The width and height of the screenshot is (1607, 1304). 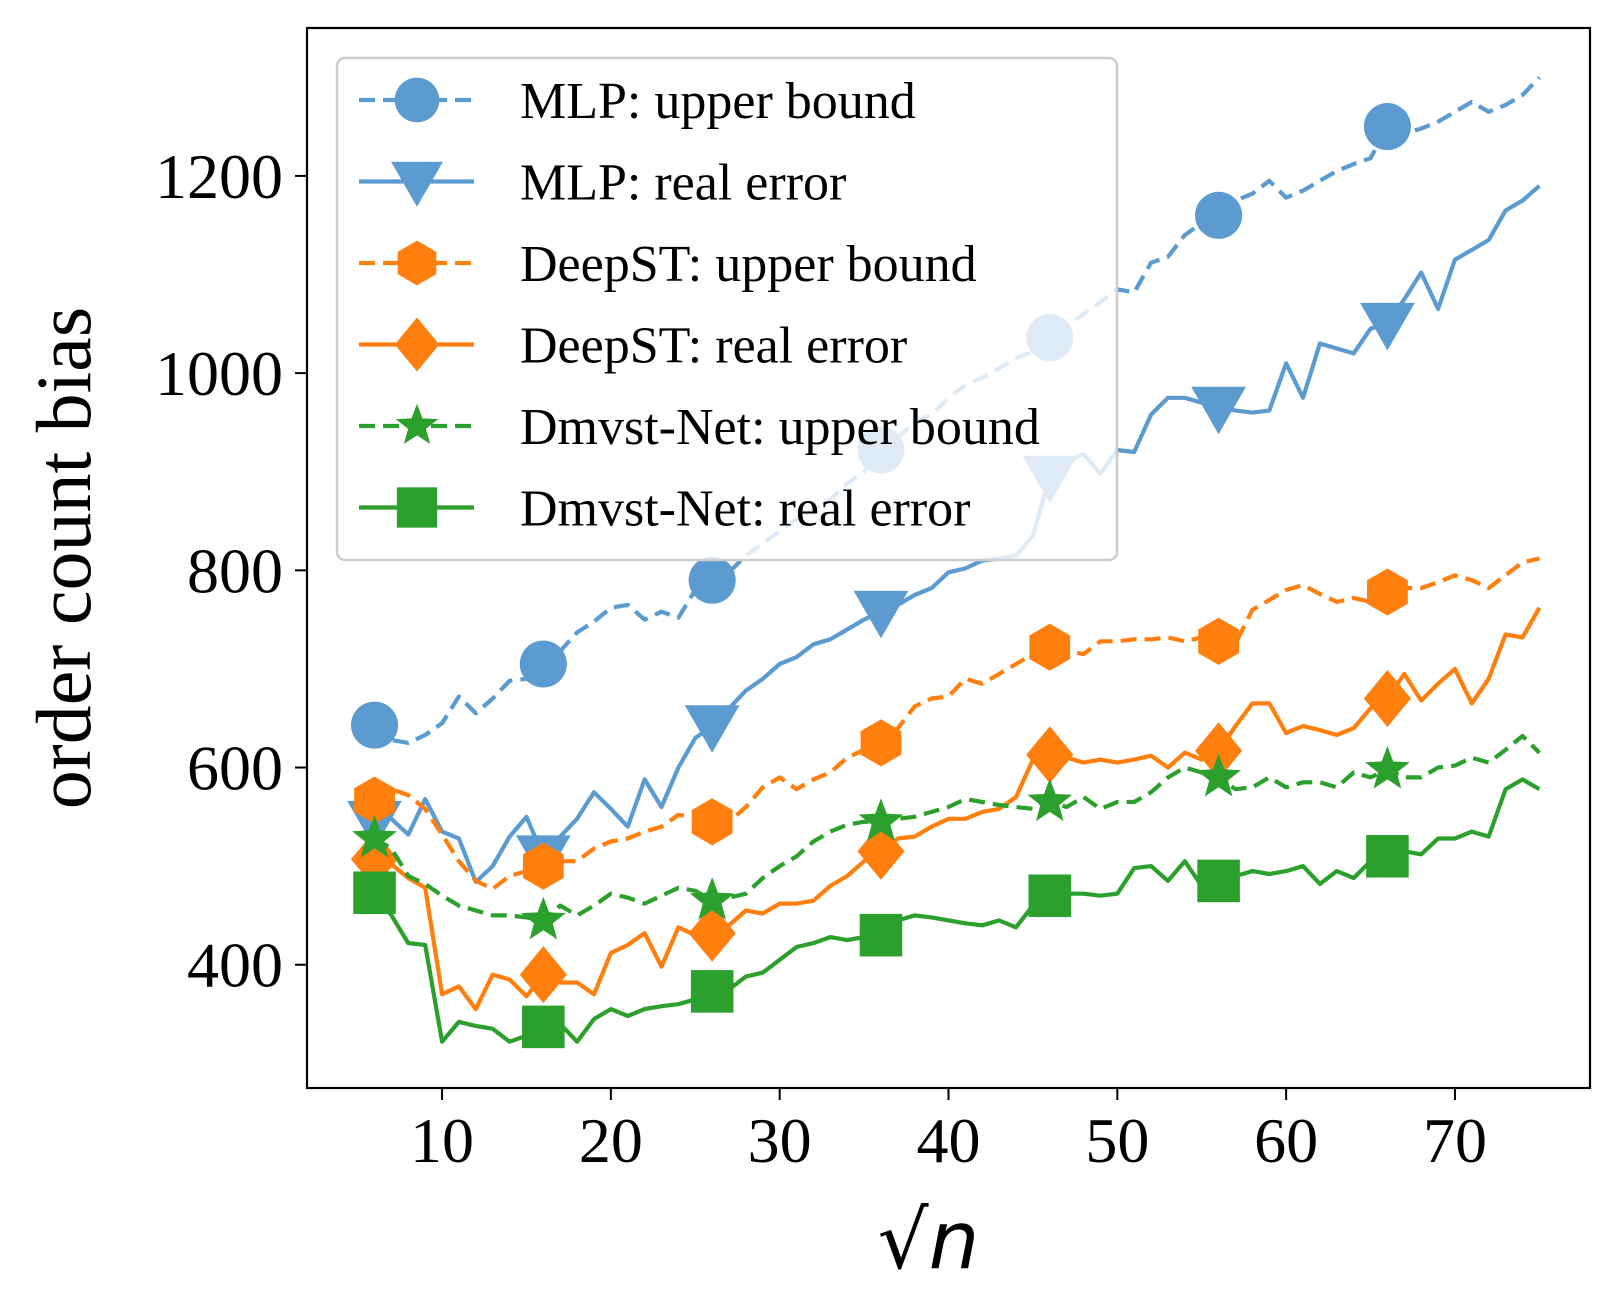 I want to click on legend-item-5: Dmvst-Net: upper bound, so click(x=699, y=427).